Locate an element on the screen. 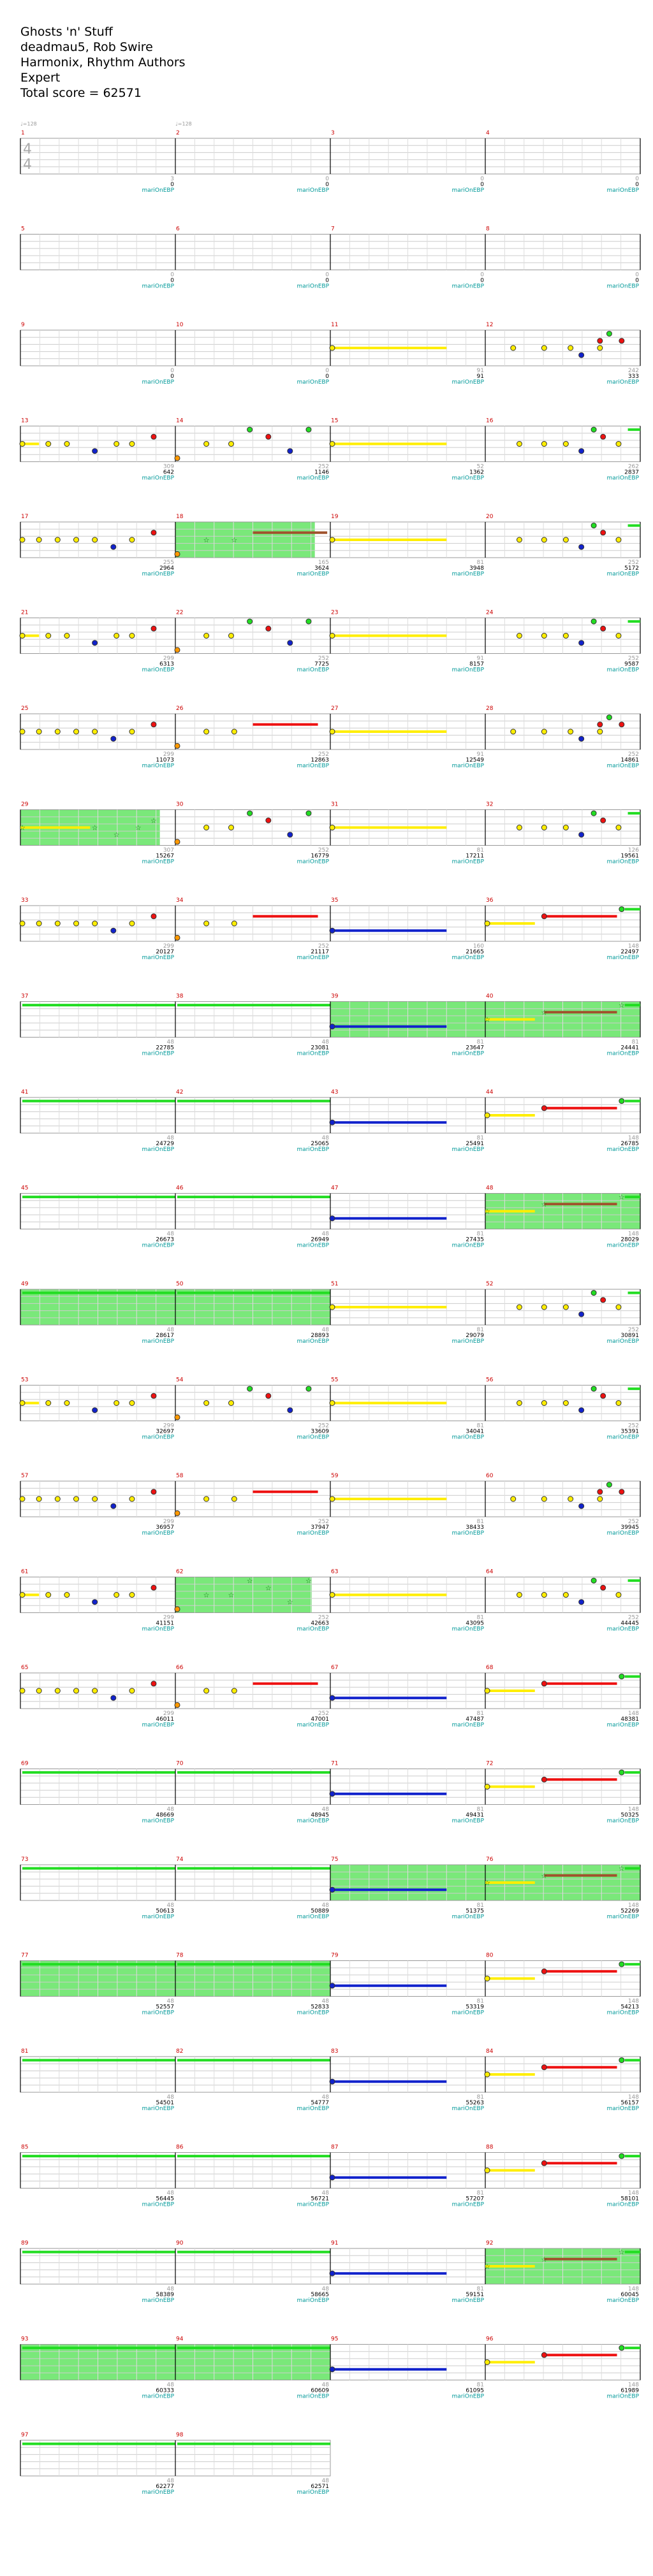  measure-number: 43 is located at coordinates (335, 1092).